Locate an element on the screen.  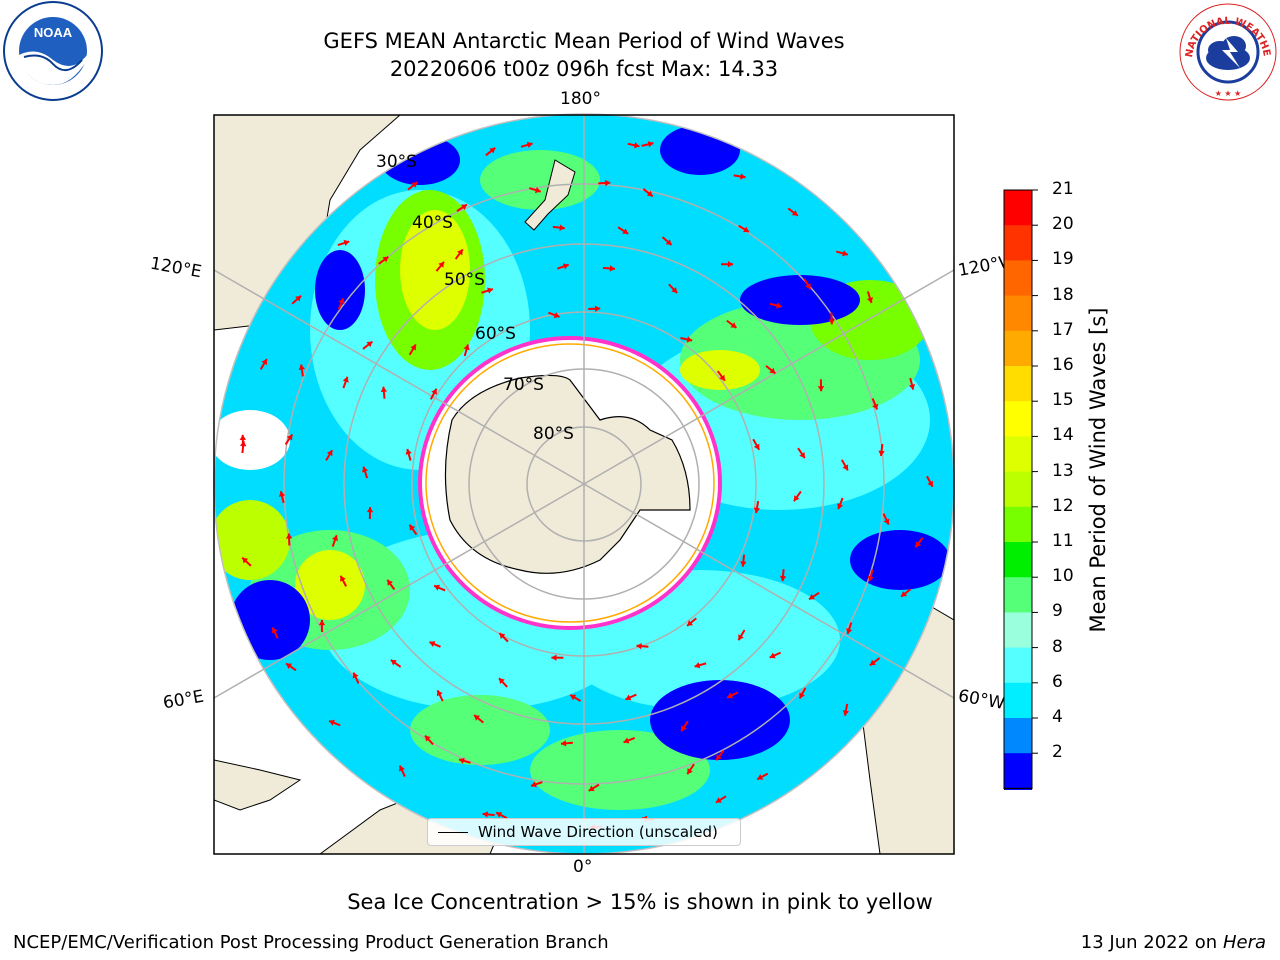
nws-logo: NATIONAL WEATHER SERVICE ★ ★ ★ is located at coordinates (1226, 50).